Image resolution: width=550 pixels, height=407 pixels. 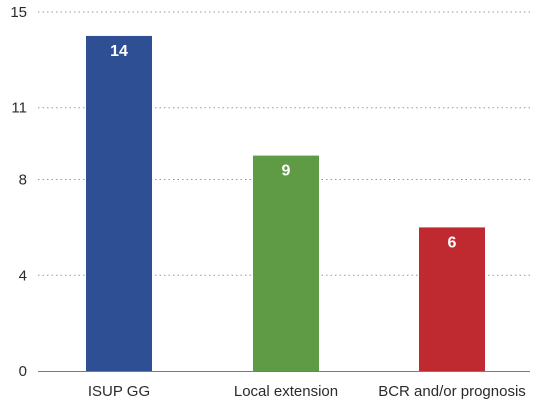 What do you see at coordinates (18, 12) in the screenshot?
I see `y-tick-label: 15` at bounding box center [18, 12].